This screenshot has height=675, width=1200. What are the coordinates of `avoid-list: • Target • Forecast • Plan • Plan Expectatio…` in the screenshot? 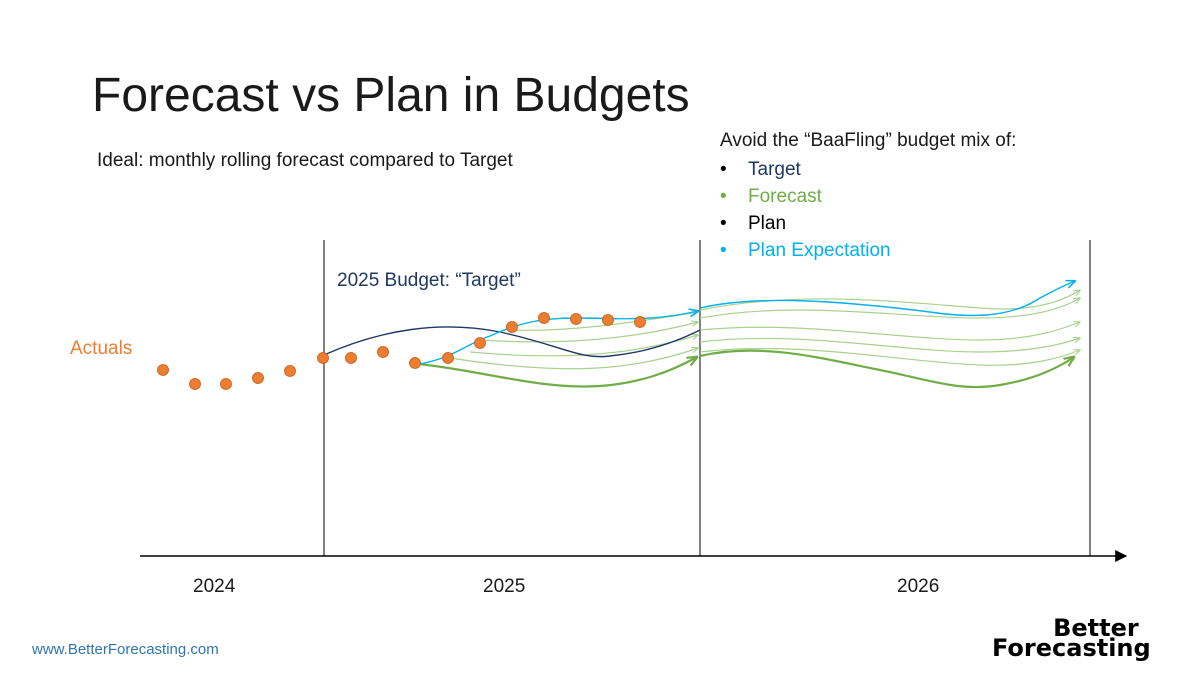 It's located at (805, 210).